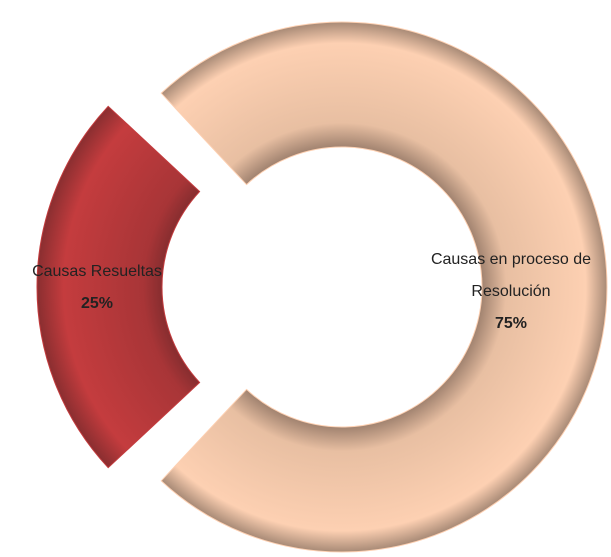 This screenshot has height=557, width=611. I want to click on slice-label: Causas Resueltas 25%, so click(97, 288).